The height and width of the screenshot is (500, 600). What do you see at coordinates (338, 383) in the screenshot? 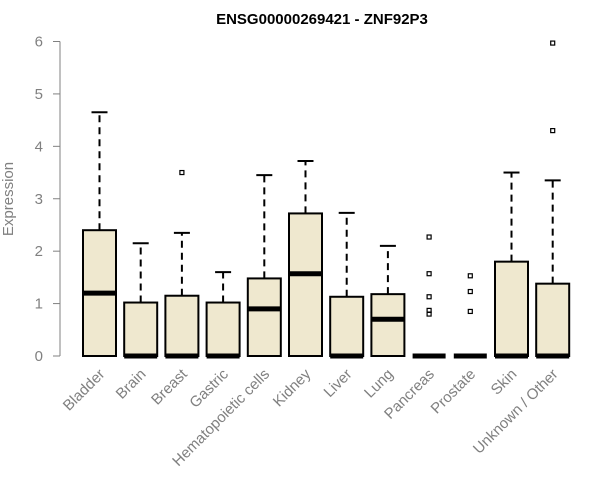
I see `x-tick-label: Liver` at bounding box center [338, 383].